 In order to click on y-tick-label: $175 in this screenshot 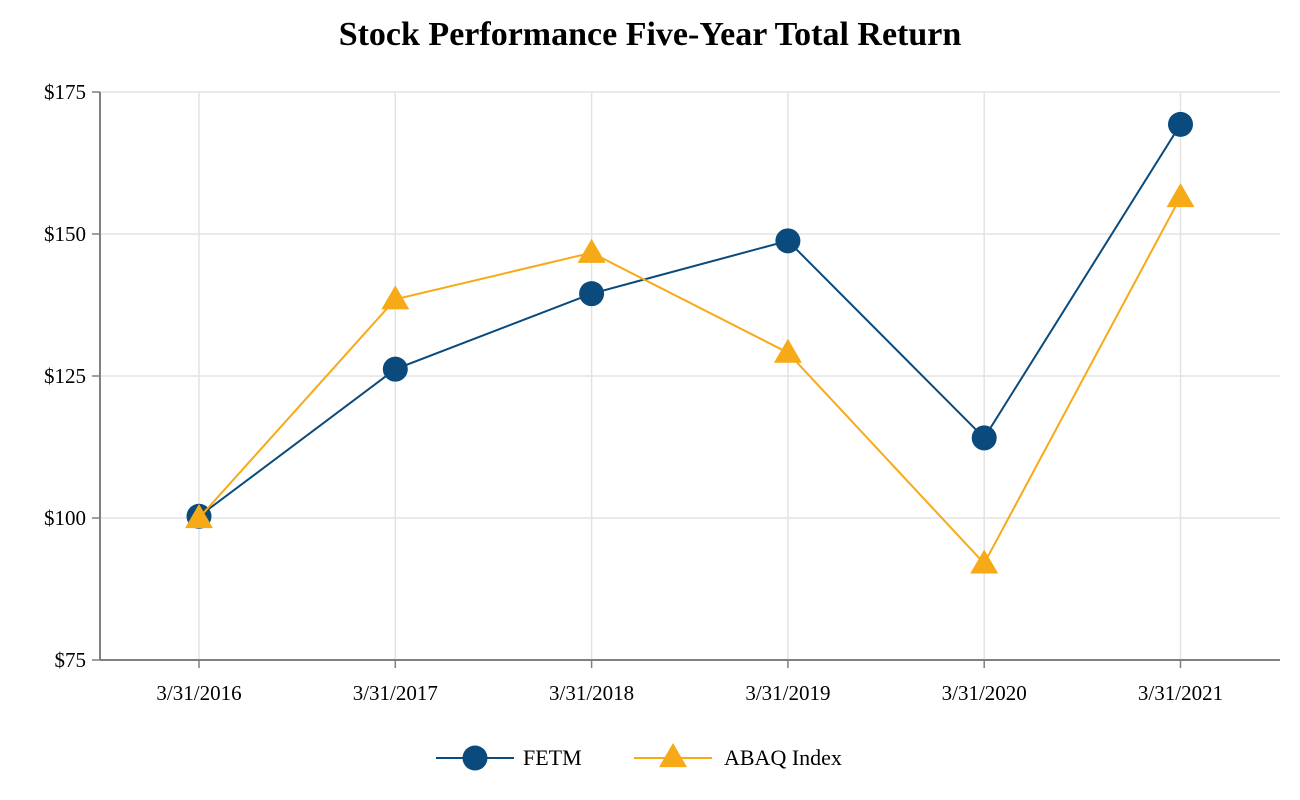, I will do `click(65, 92)`.